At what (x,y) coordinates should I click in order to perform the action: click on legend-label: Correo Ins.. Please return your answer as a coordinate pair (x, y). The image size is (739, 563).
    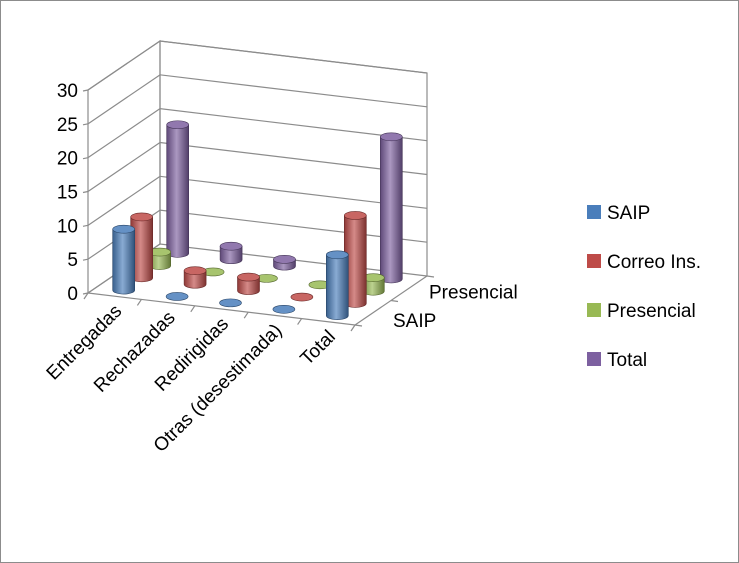
    Looking at the image, I should click on (654, 262).